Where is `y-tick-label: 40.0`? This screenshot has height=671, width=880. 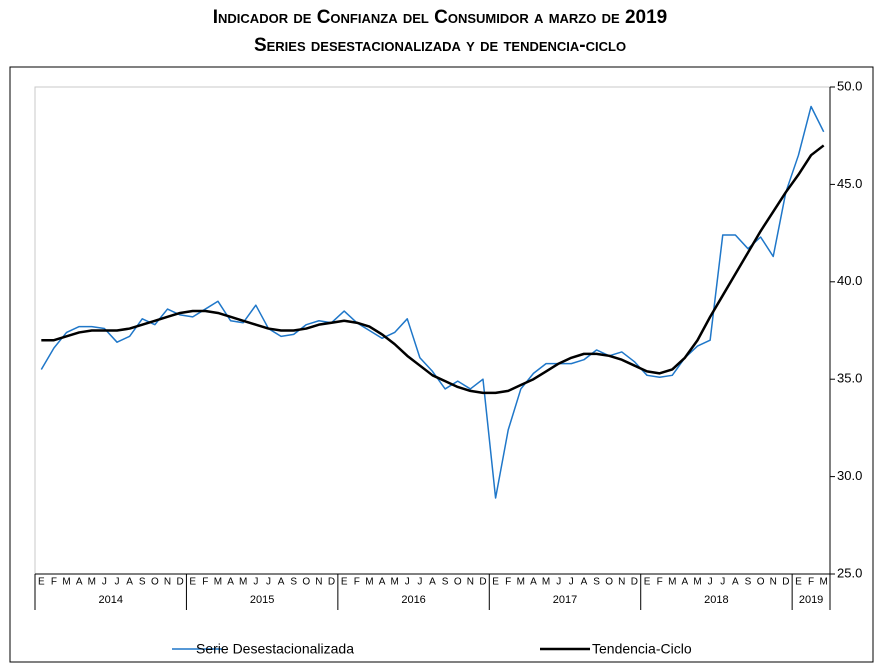 y-tick-label: 40.0 is located at coordinates (849, 280).